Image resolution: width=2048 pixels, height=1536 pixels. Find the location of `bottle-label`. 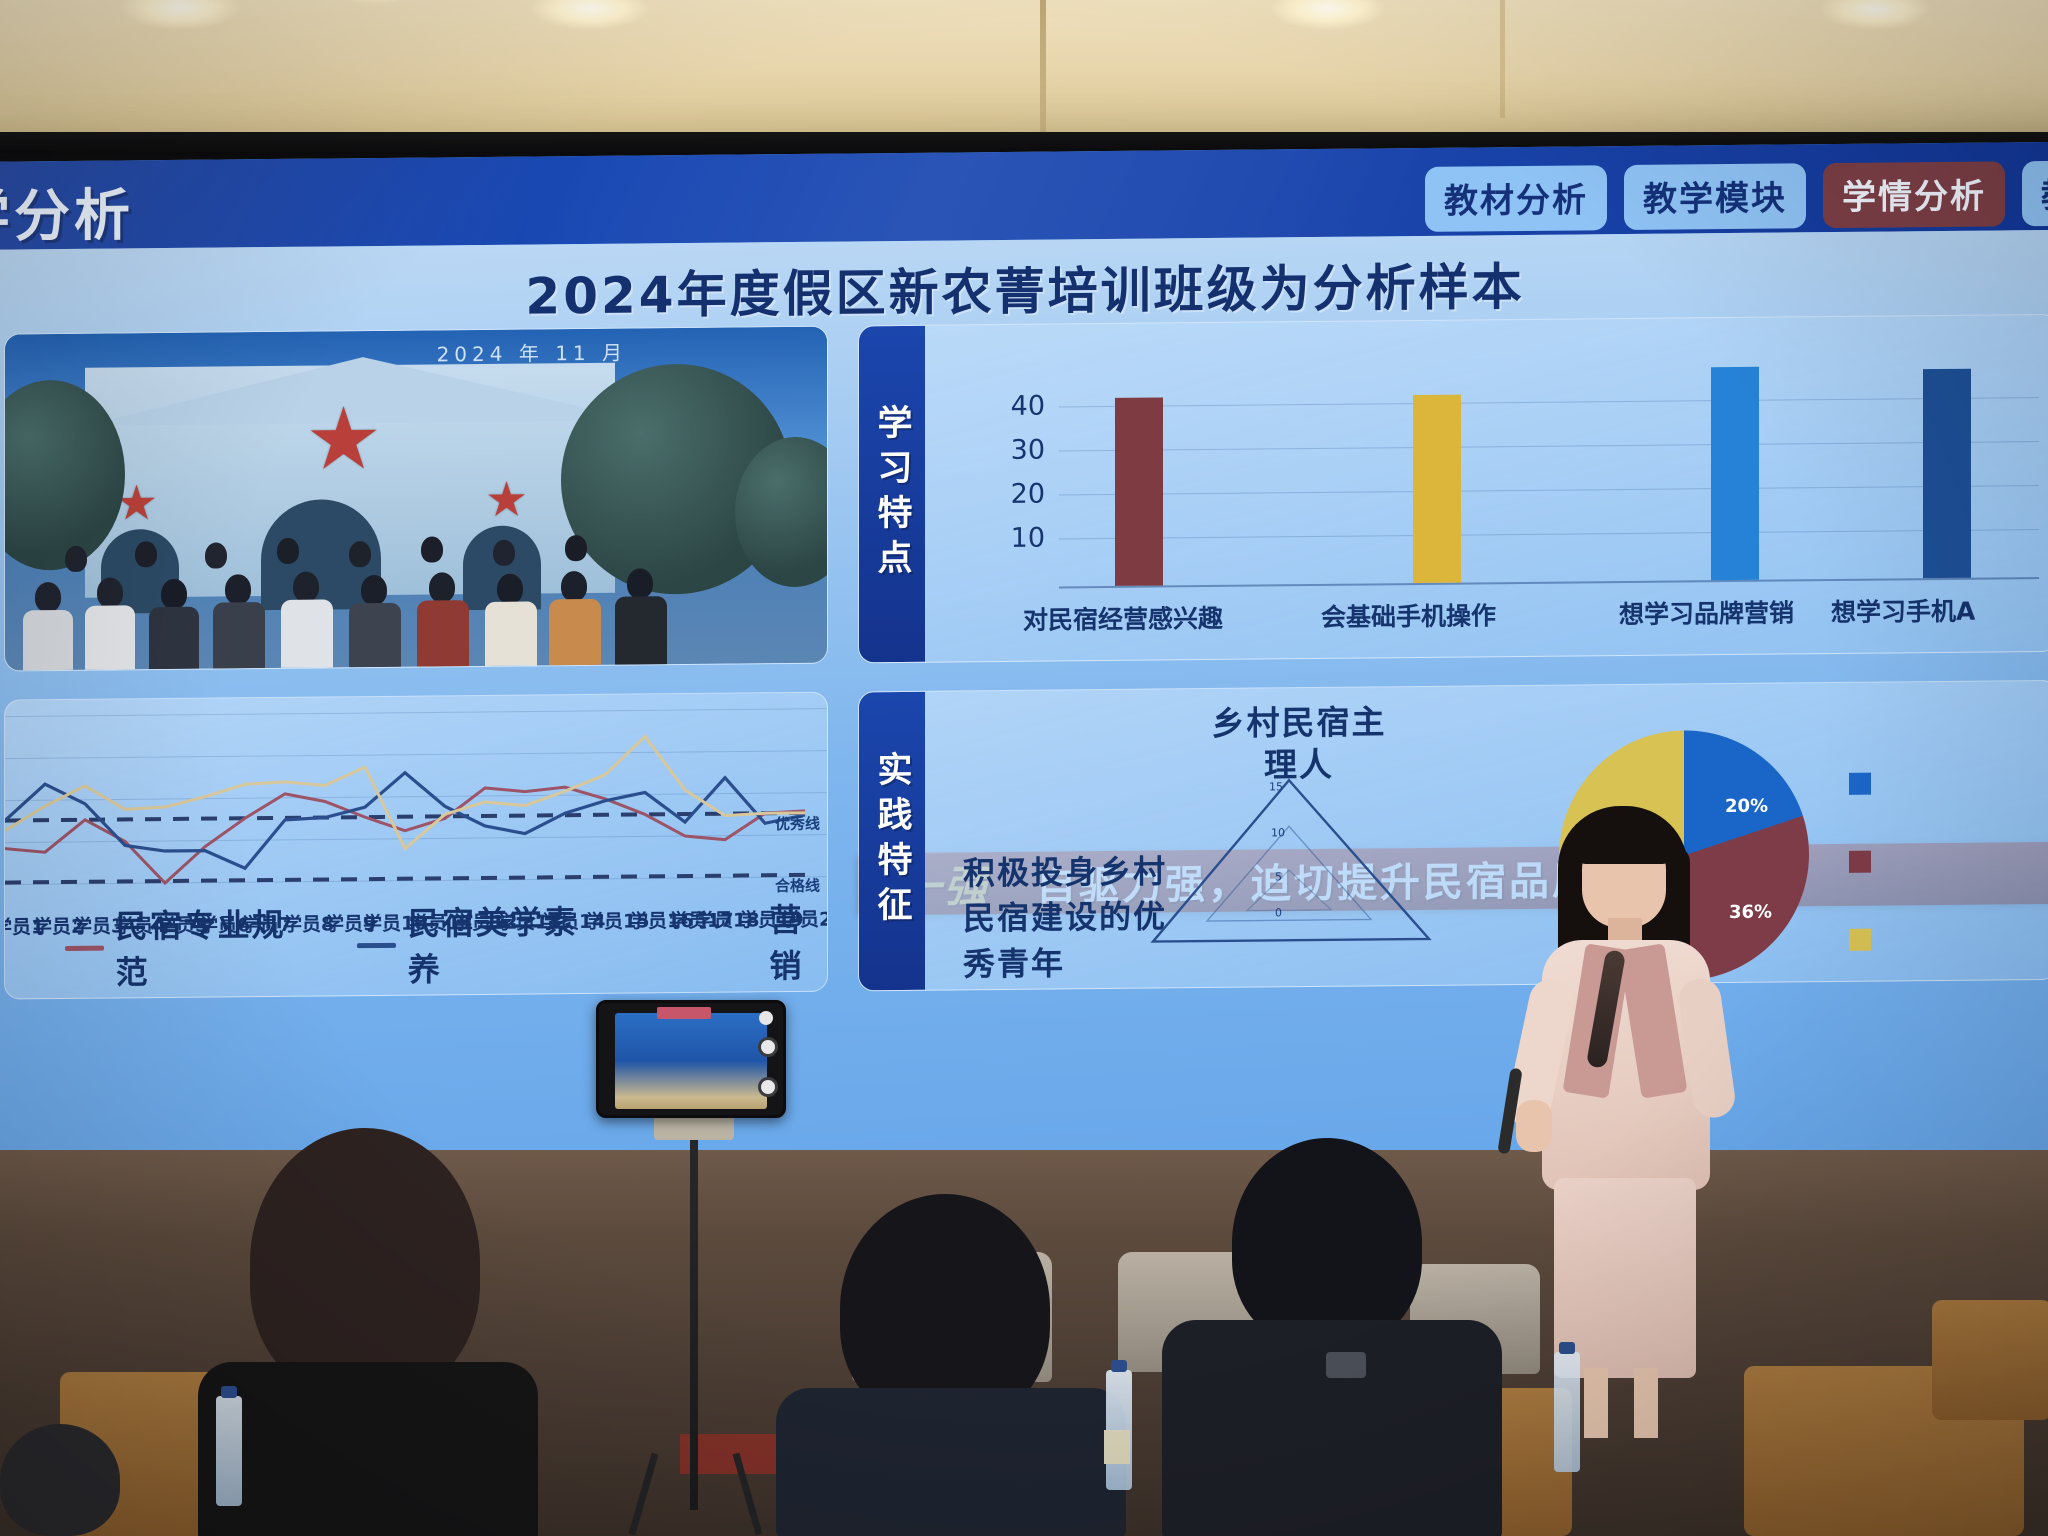

bottle-label is located at coordinates (1117, 1447).